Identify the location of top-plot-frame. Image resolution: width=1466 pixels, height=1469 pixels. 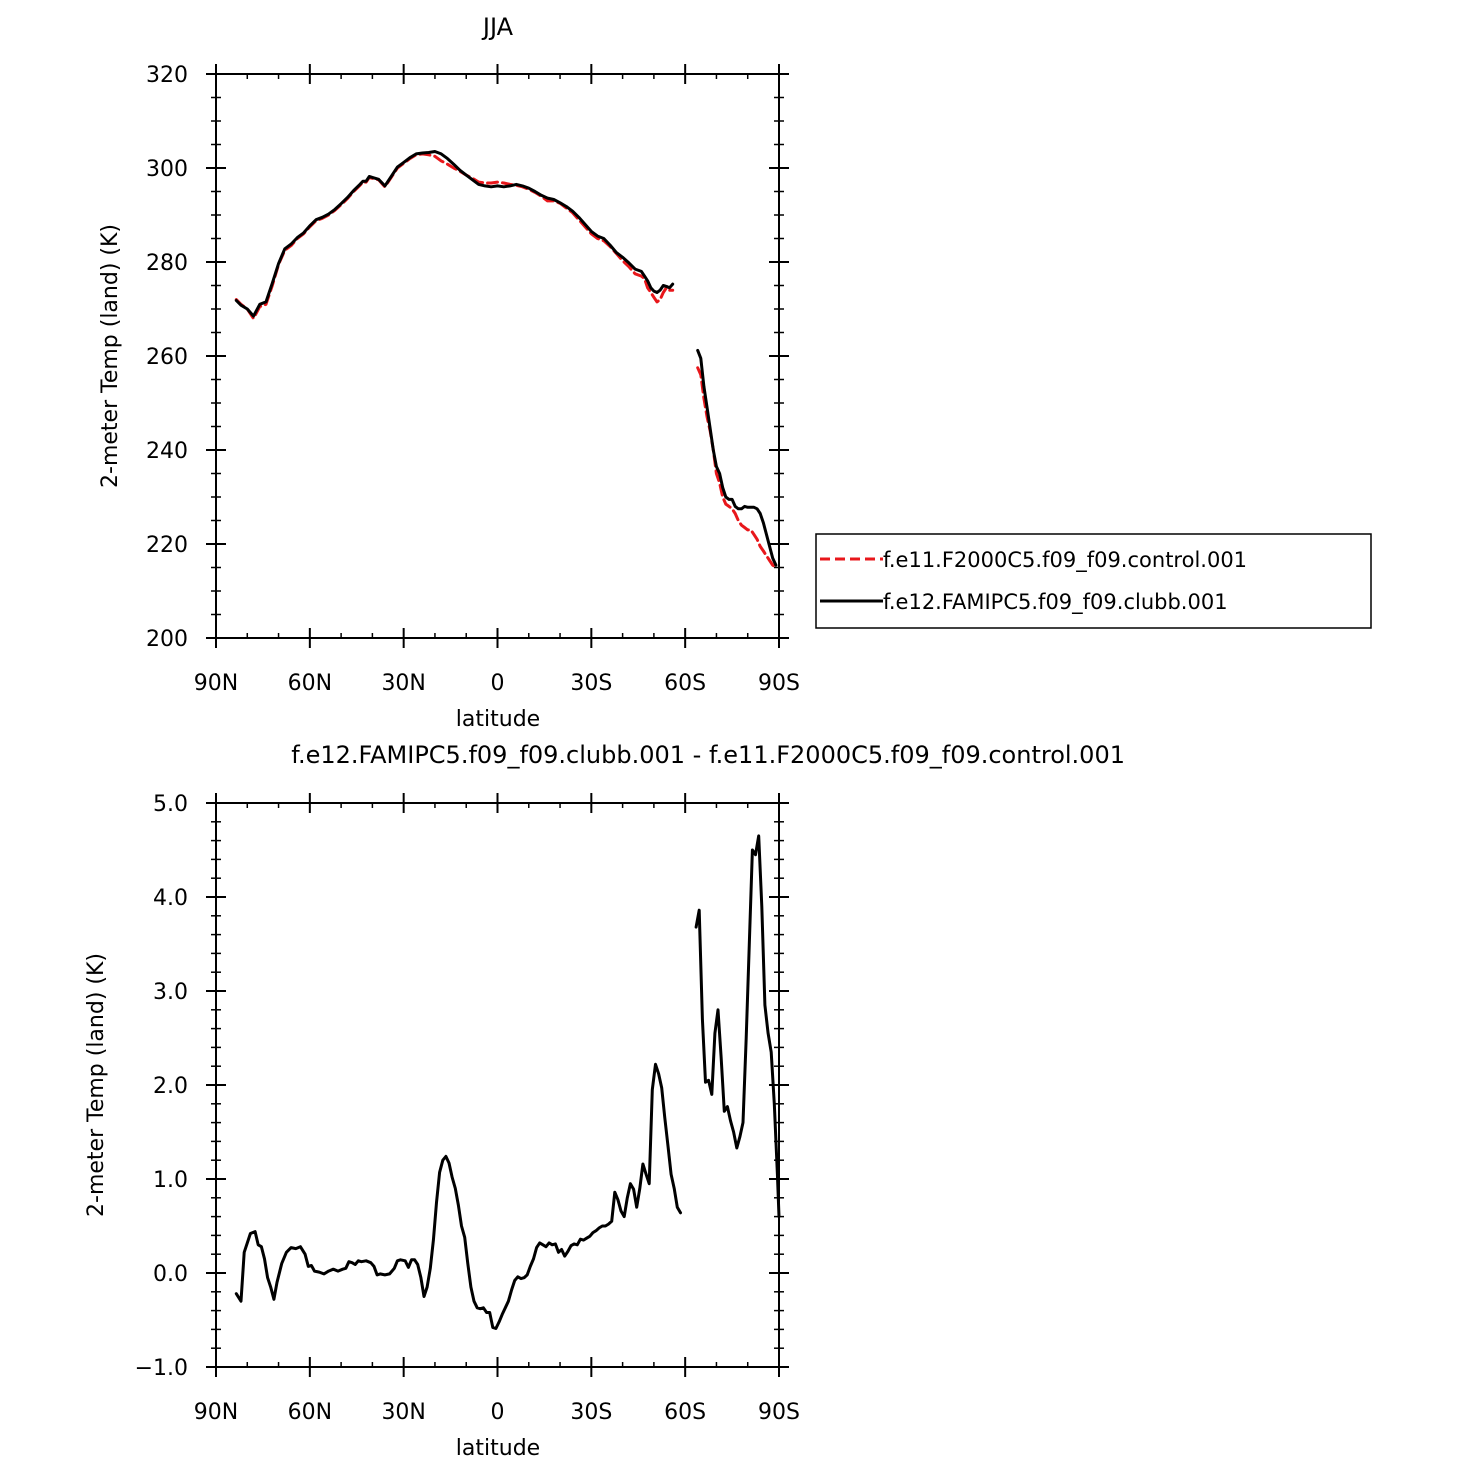
(497, 356).